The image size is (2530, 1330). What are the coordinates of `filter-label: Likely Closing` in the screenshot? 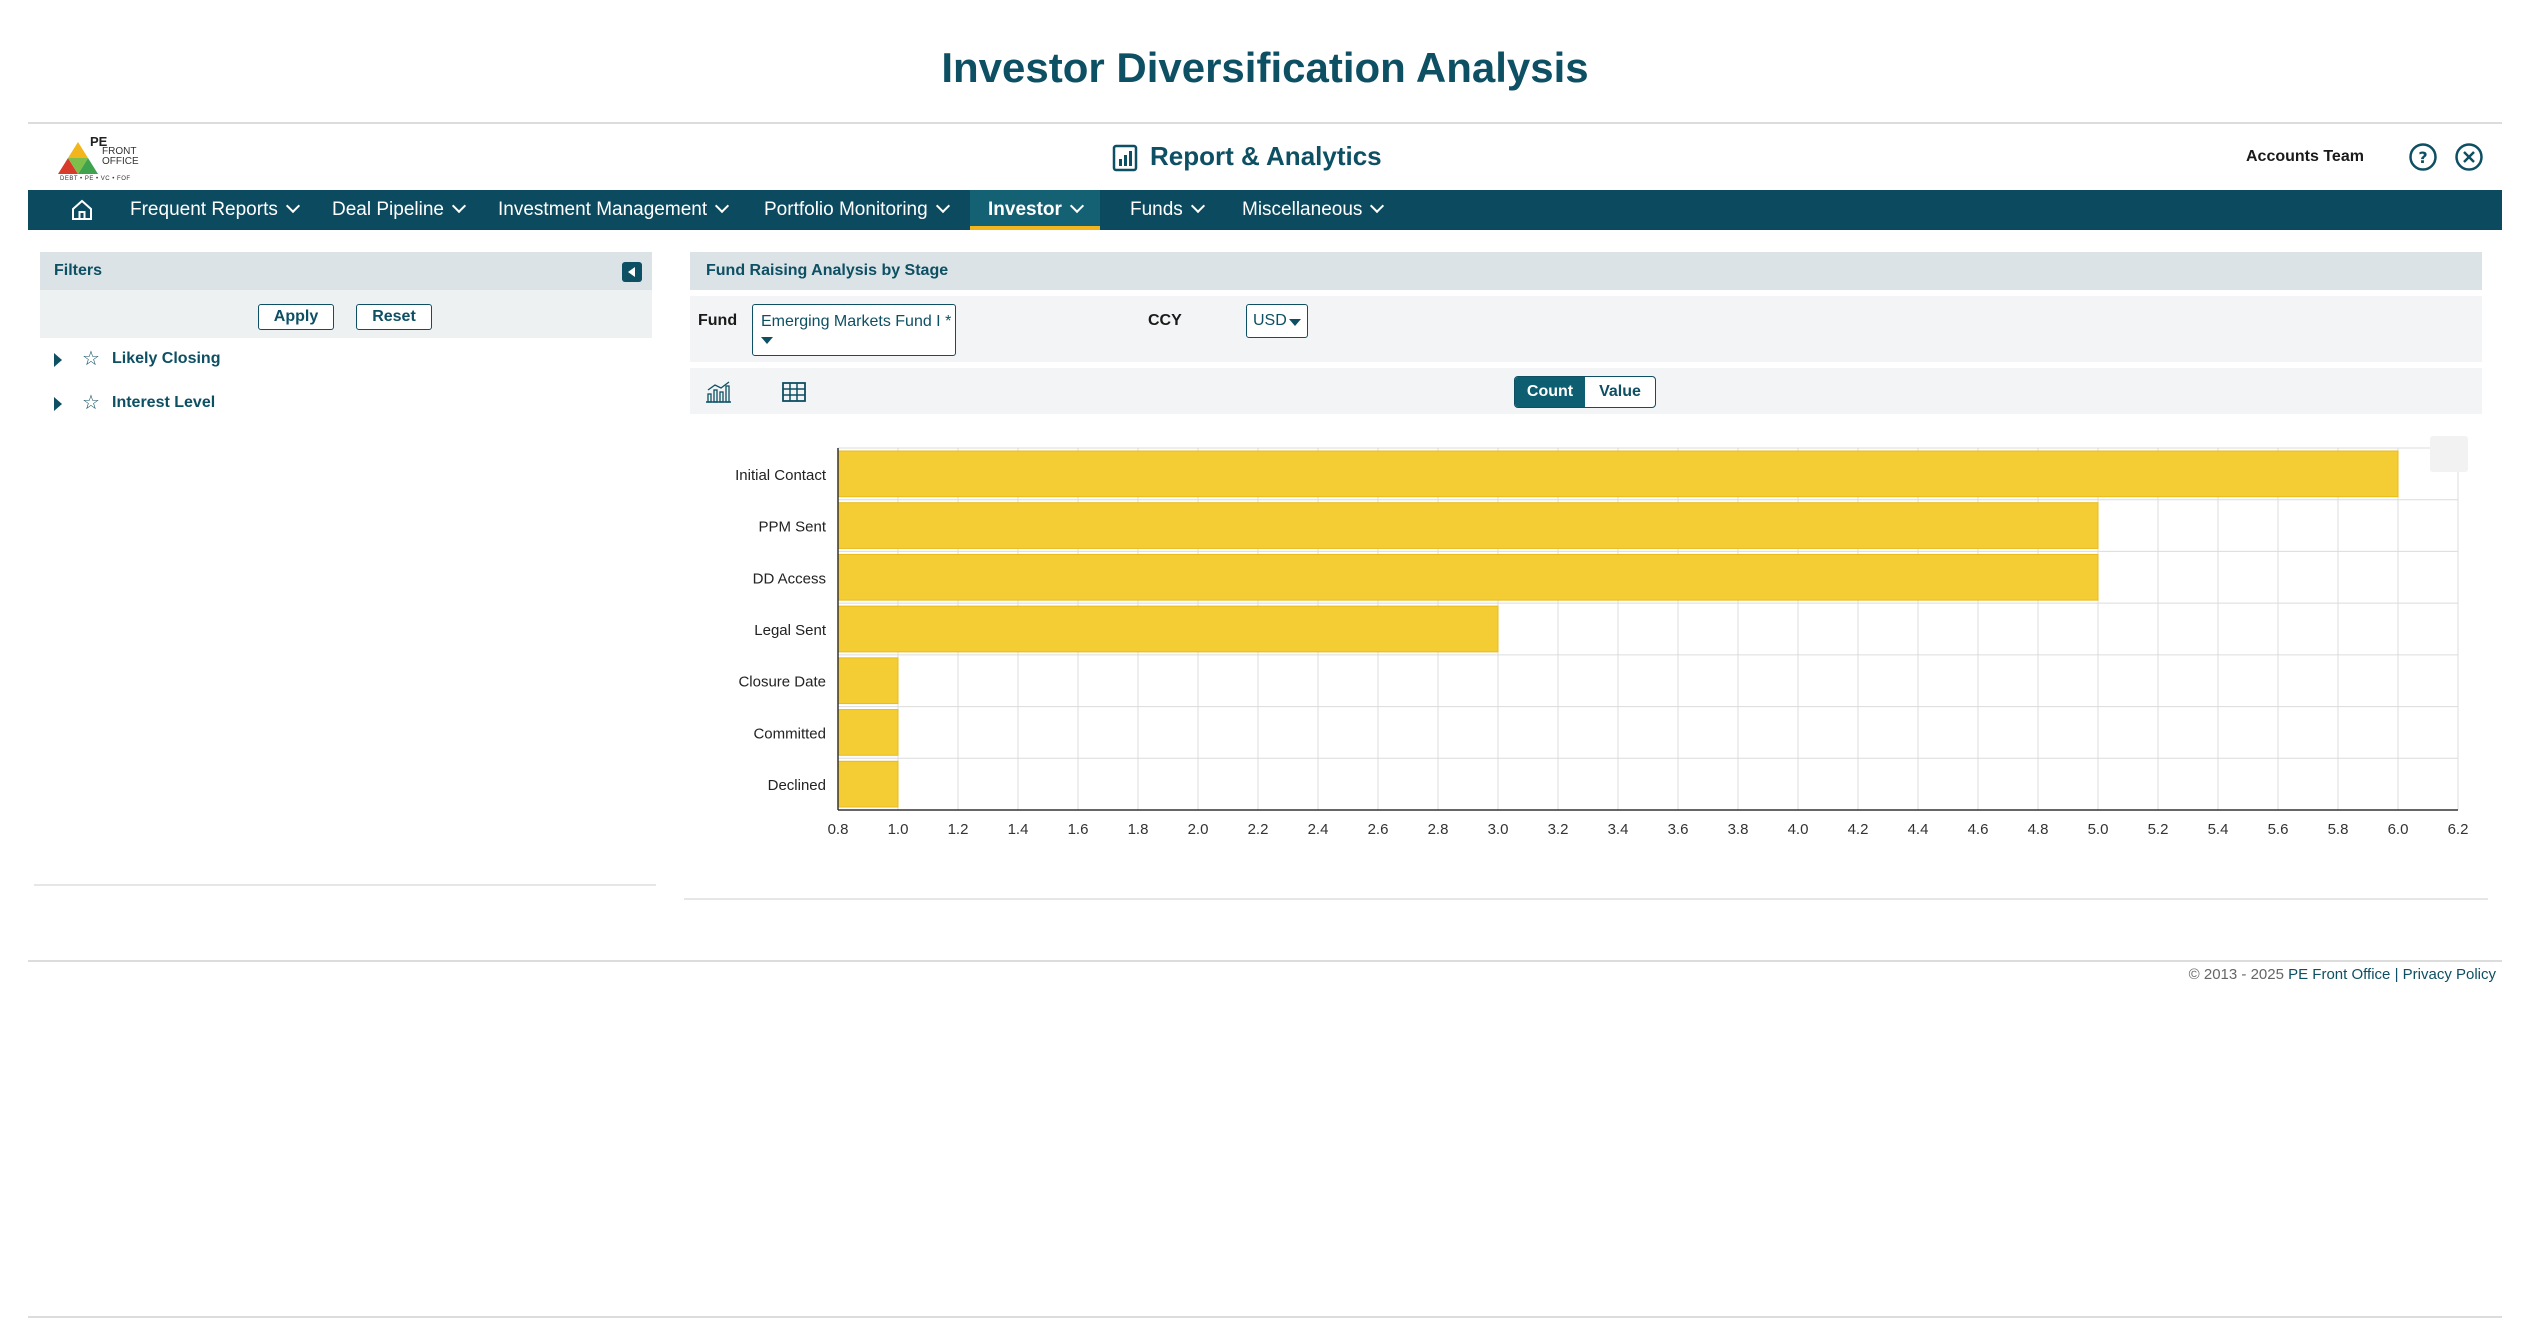 It's located at (166, 358).